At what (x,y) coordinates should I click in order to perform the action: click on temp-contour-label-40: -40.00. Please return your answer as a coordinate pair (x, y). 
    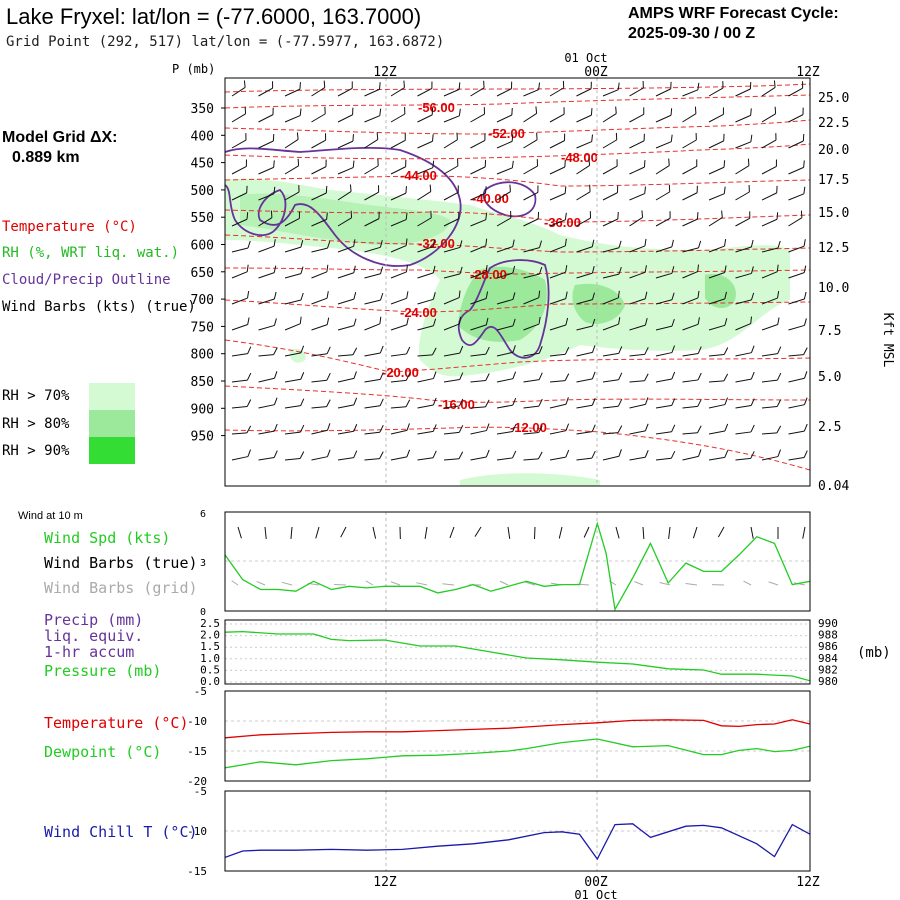
    Looking at the image, I should click on (490, 198).